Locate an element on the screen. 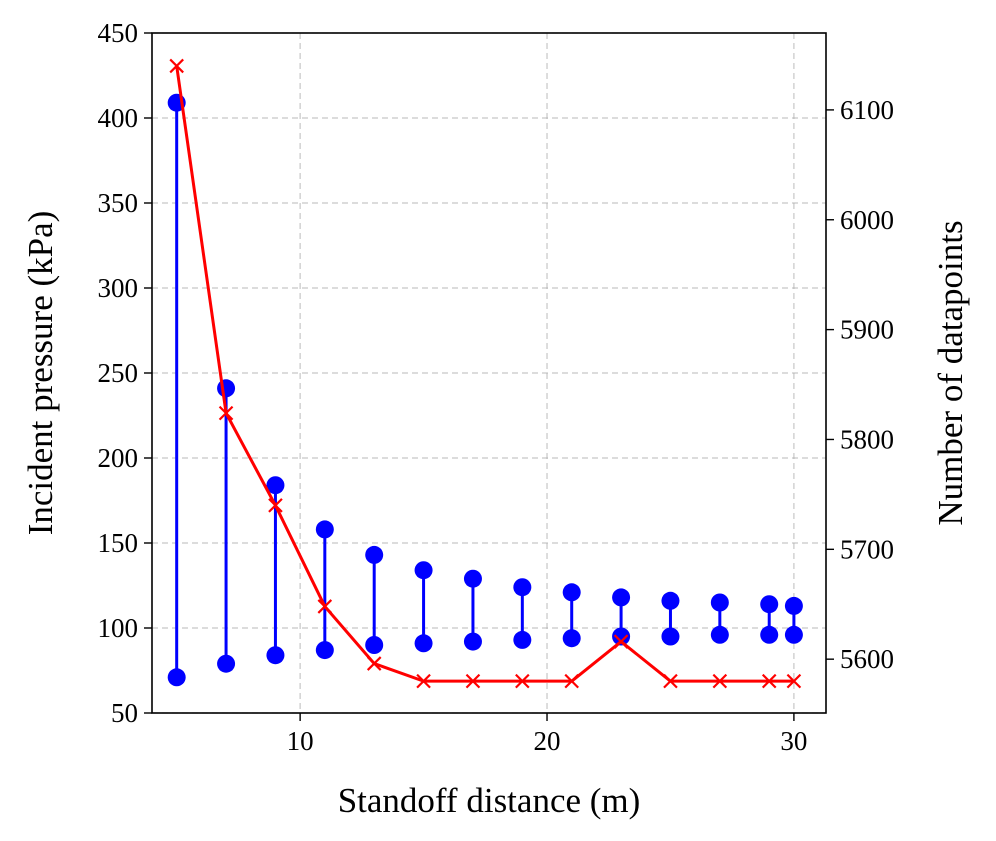 The image size is (996, 841). y-left-tick-label: 350 is located at coordinates (118, 203).